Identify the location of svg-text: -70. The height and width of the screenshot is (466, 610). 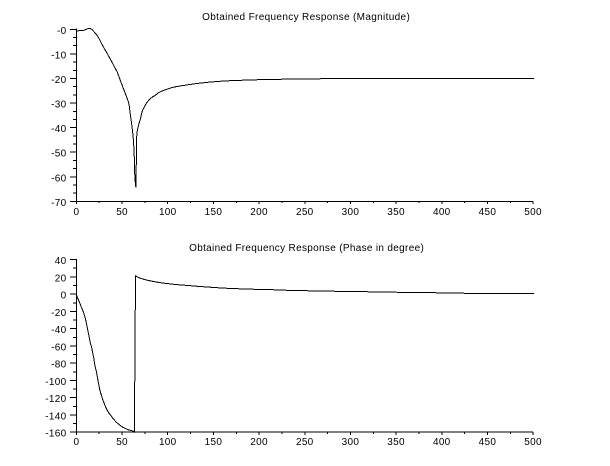
(58, 203).